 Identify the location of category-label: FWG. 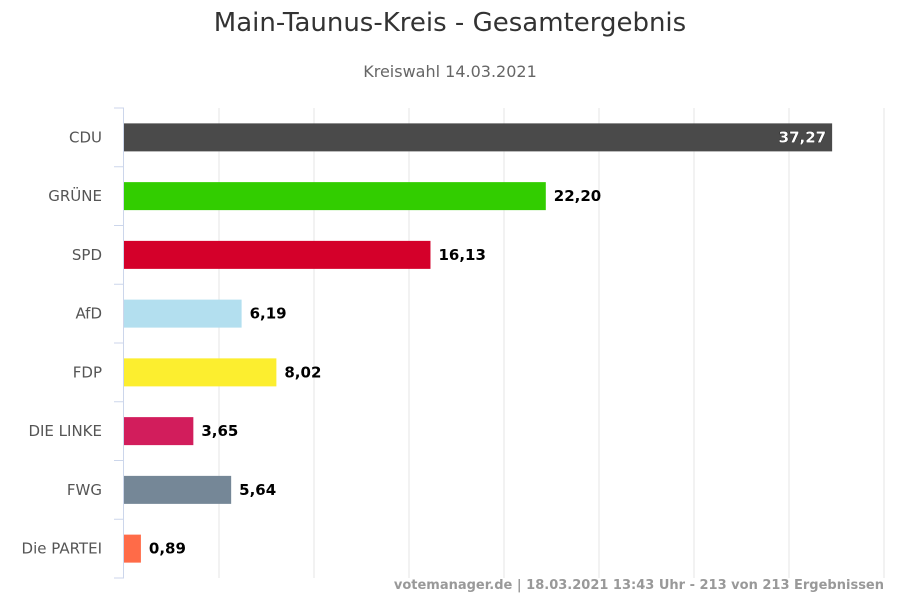
(84, 490).